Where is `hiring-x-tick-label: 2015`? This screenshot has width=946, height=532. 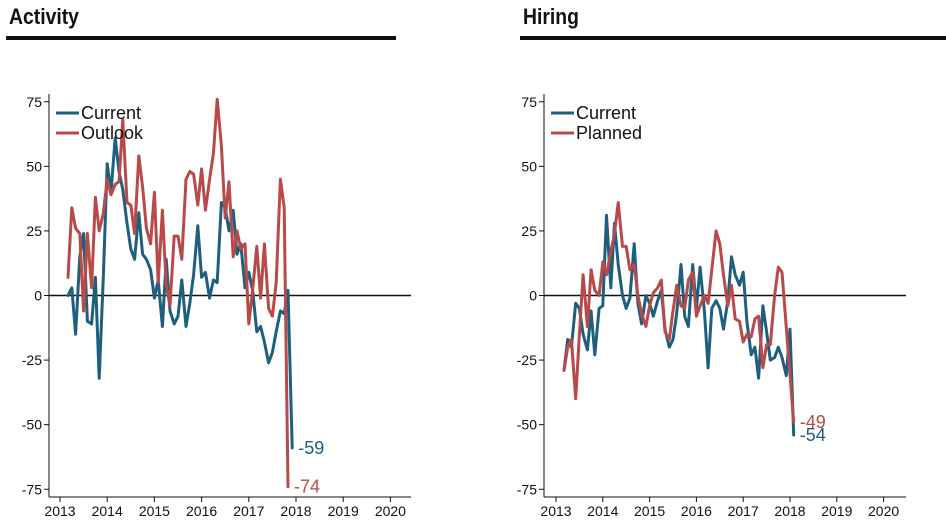
hiring-x-tick-label: 2015 is located at coordinates (649, 511).